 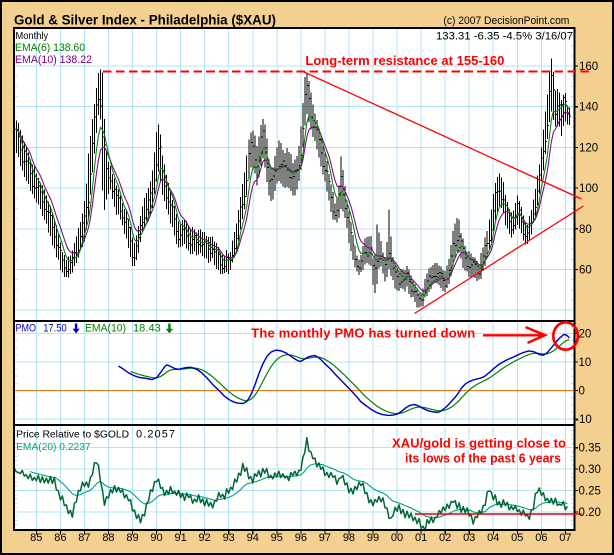 I want to click on svg-text: (c) 2007 DecisionPoint.com, so click(x=506, y=21).